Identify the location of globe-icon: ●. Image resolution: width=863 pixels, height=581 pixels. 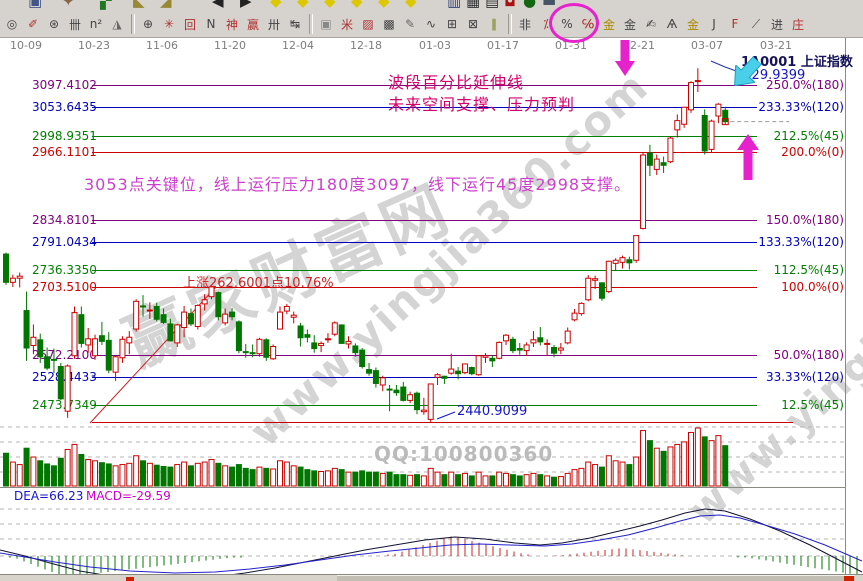
(530, 5).